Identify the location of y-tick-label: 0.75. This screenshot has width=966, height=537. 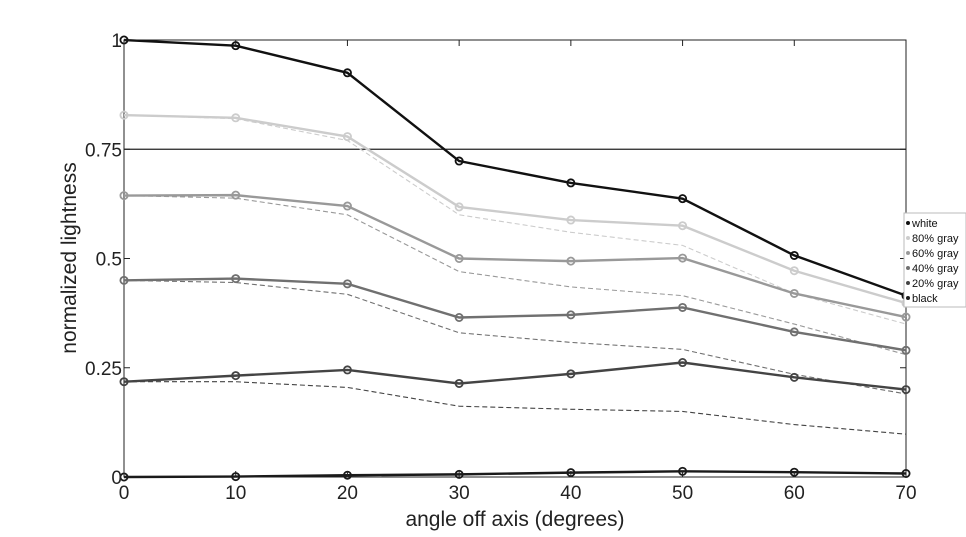
(103, 150).